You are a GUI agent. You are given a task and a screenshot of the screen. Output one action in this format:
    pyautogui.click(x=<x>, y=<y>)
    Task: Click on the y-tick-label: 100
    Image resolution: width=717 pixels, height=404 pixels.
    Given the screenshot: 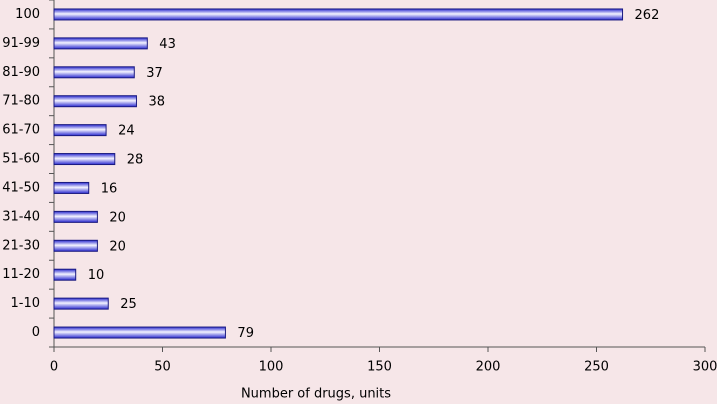 What is the action you would take?
    pyautogui.click(x=27, y=14)
    